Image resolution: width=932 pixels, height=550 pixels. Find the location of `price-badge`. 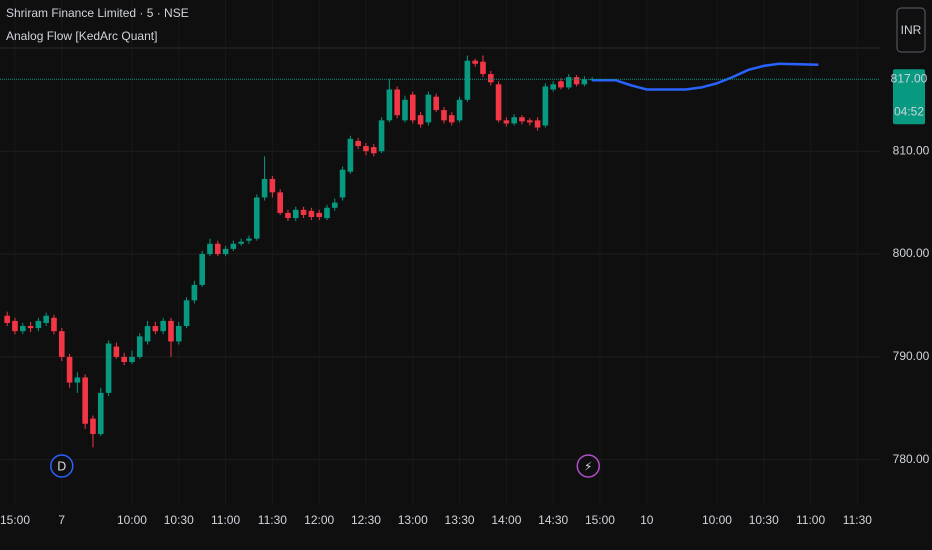

price-badge is located at coordinates (909, 97).